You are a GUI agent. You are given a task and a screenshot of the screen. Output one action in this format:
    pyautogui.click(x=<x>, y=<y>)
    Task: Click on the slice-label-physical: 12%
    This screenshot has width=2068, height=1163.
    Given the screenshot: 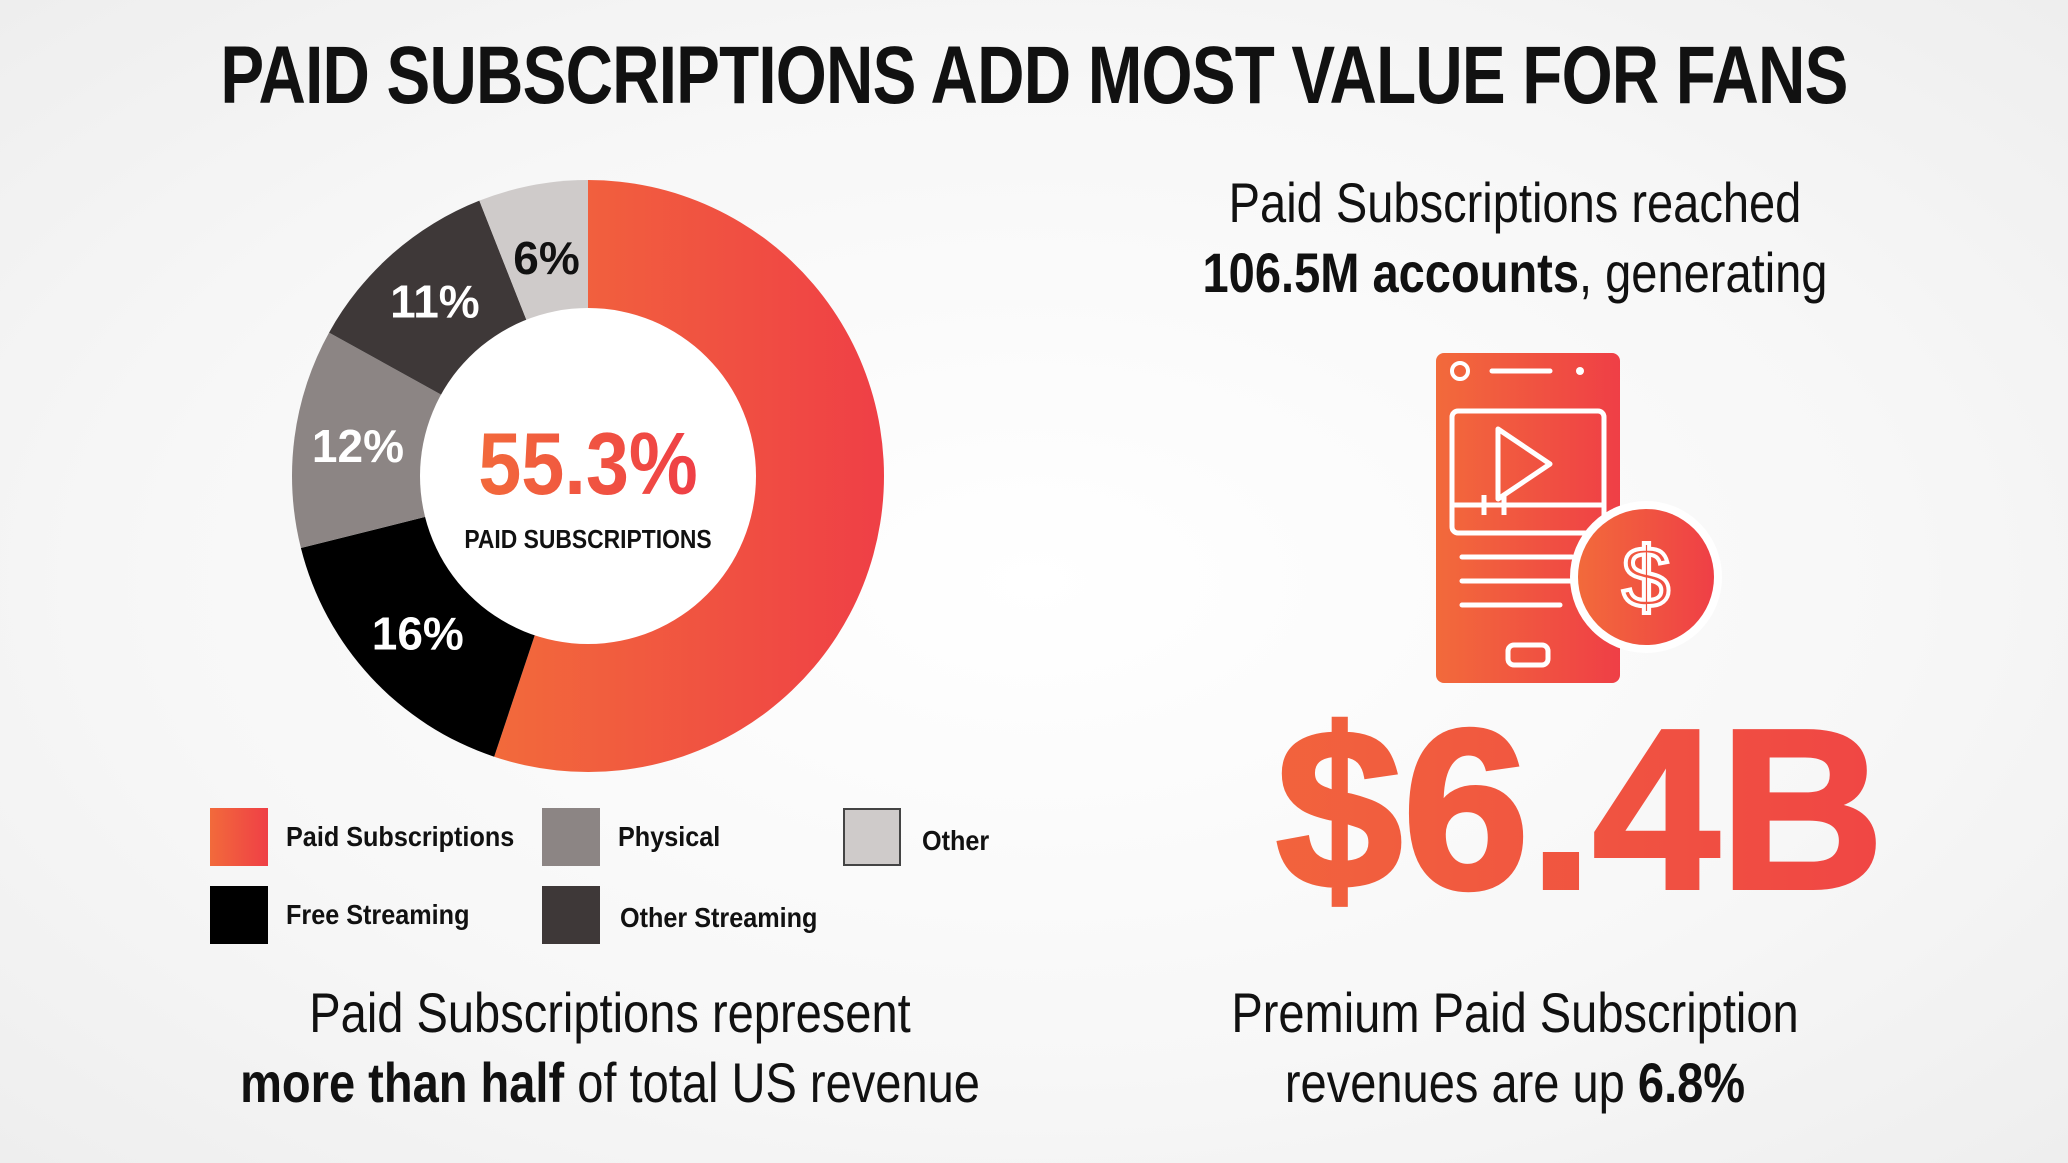 What is the action you would take?
    pyautogui.click(x=358, y=446)
    